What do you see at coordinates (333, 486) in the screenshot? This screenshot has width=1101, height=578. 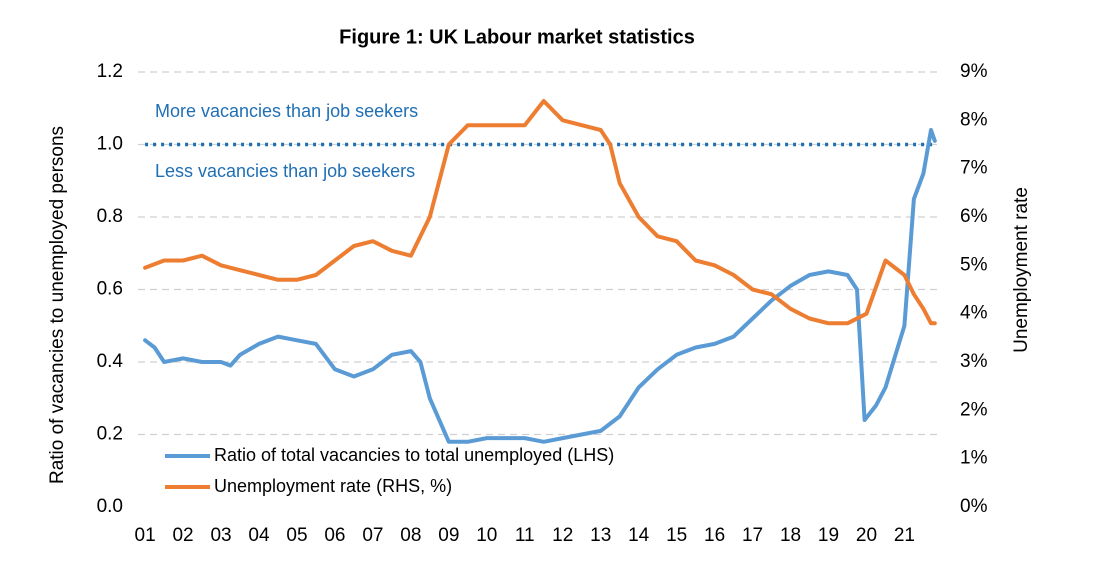 I see `legend-label: Unemployment rate (RHS, %)` at bounding box center [333, 486].